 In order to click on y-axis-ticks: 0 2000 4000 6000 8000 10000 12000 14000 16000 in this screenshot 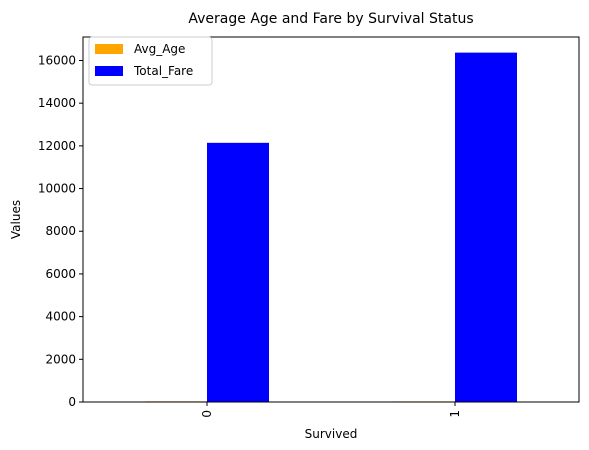, I will do `click(60, 231)`.